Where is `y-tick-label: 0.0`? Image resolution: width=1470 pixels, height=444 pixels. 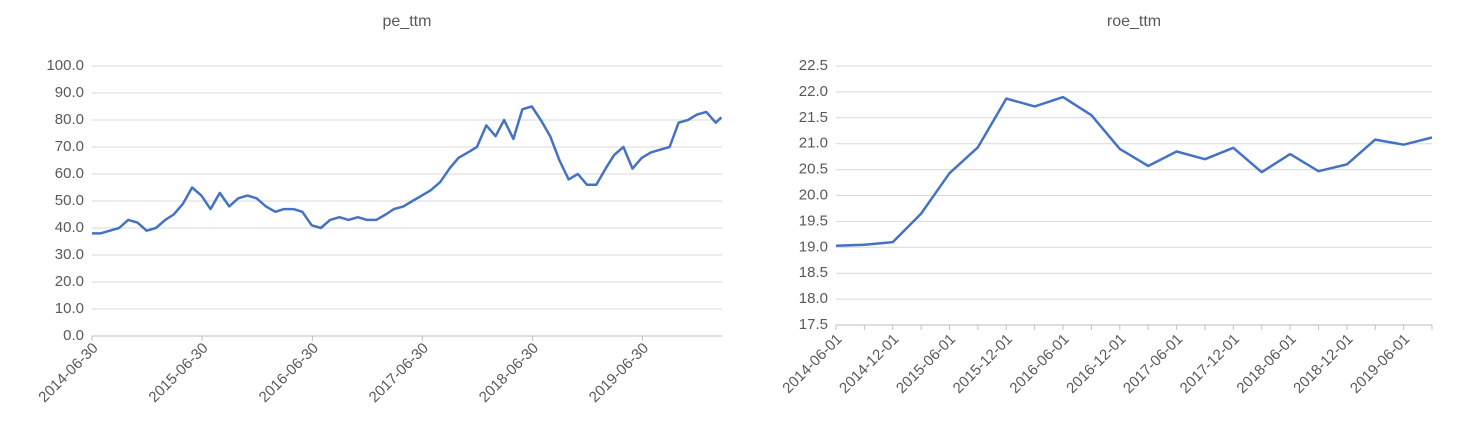 y-tick-label: 0.0 is located at coordinates (73, 335).